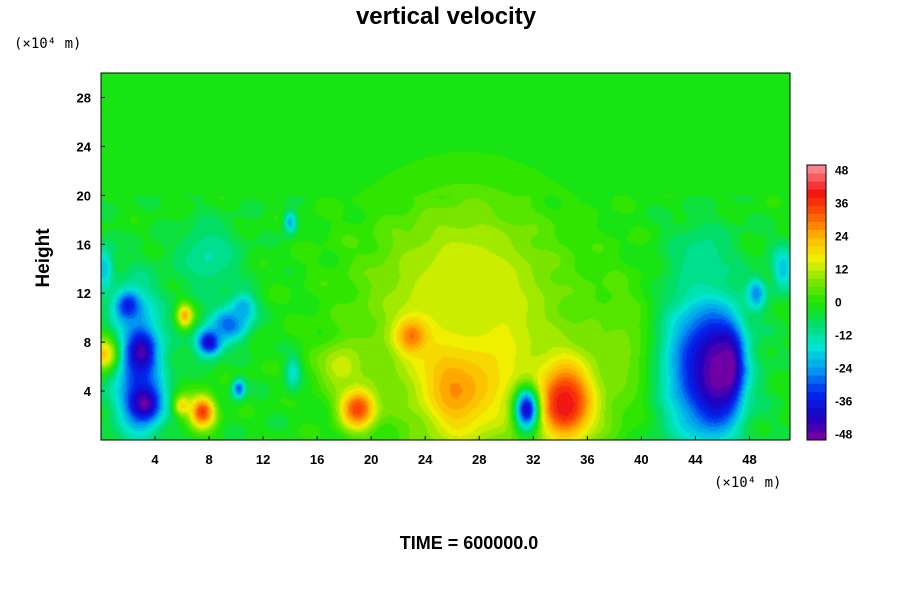 The image size is (900, 600). I want to click on y-axis-ticks: 4 8 12 16 20 24 28, so click(91, 244).